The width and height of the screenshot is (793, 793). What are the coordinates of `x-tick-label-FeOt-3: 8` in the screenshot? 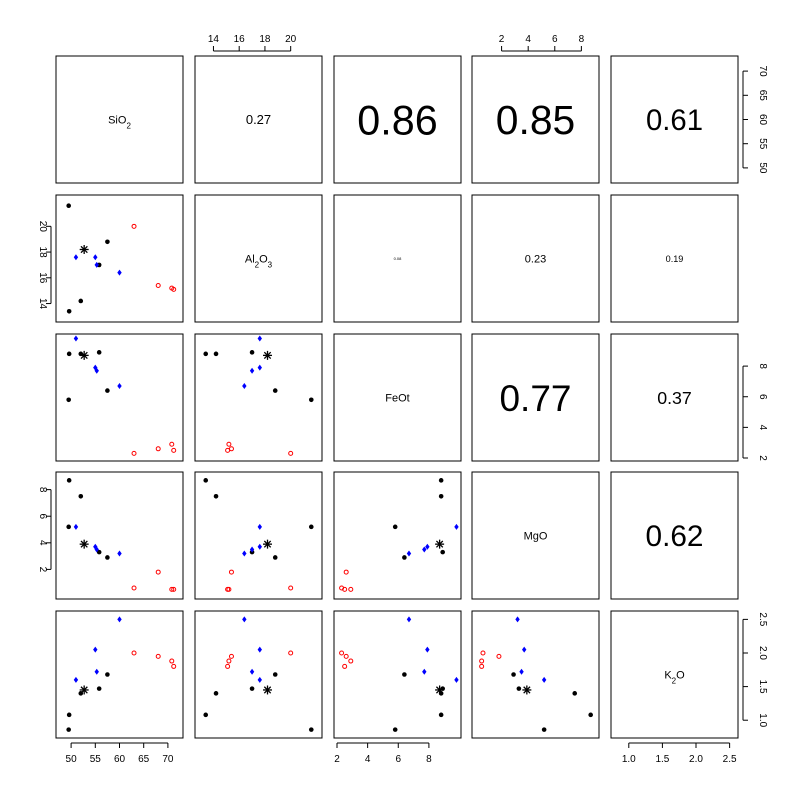 It's located at (429, 759).